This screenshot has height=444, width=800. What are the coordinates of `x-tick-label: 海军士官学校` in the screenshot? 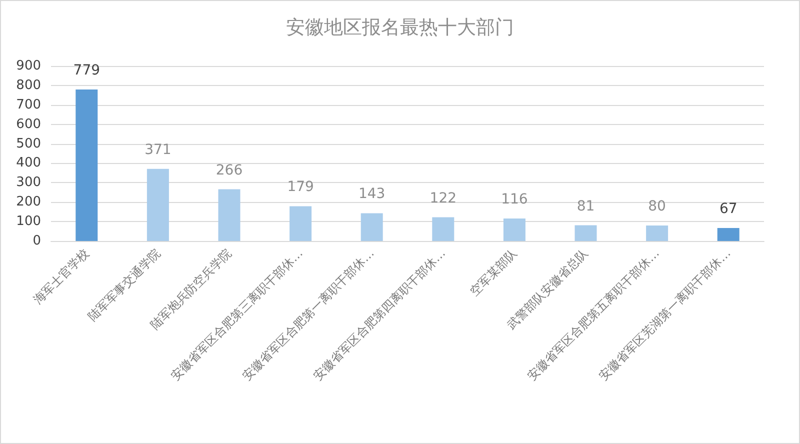 It's located at (61, 276).